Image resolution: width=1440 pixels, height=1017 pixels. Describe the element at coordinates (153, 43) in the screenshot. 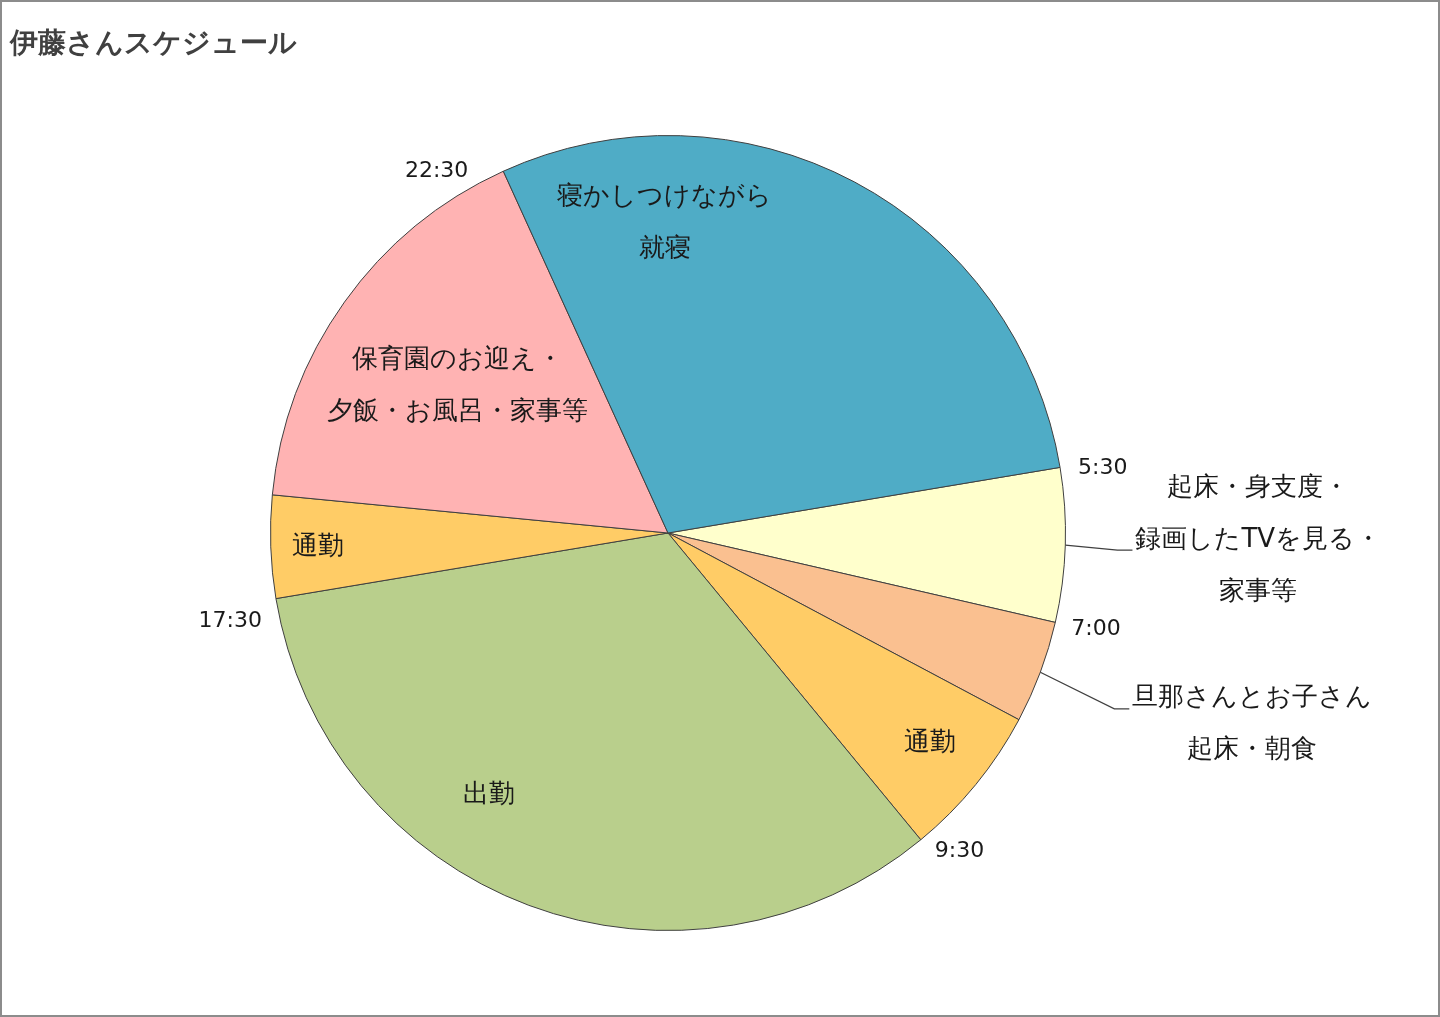

I see `chart-title: 伊藤さんスケジュール` at that location.